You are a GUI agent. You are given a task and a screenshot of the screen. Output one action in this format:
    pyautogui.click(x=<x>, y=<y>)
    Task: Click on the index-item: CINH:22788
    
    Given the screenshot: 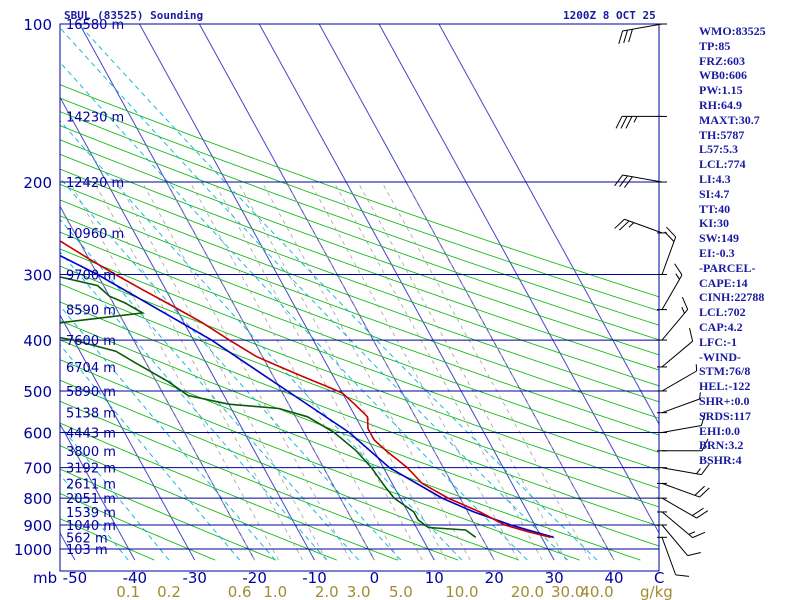 What is the action you would take?
    pyautogui.click(x=732, y=297)
    